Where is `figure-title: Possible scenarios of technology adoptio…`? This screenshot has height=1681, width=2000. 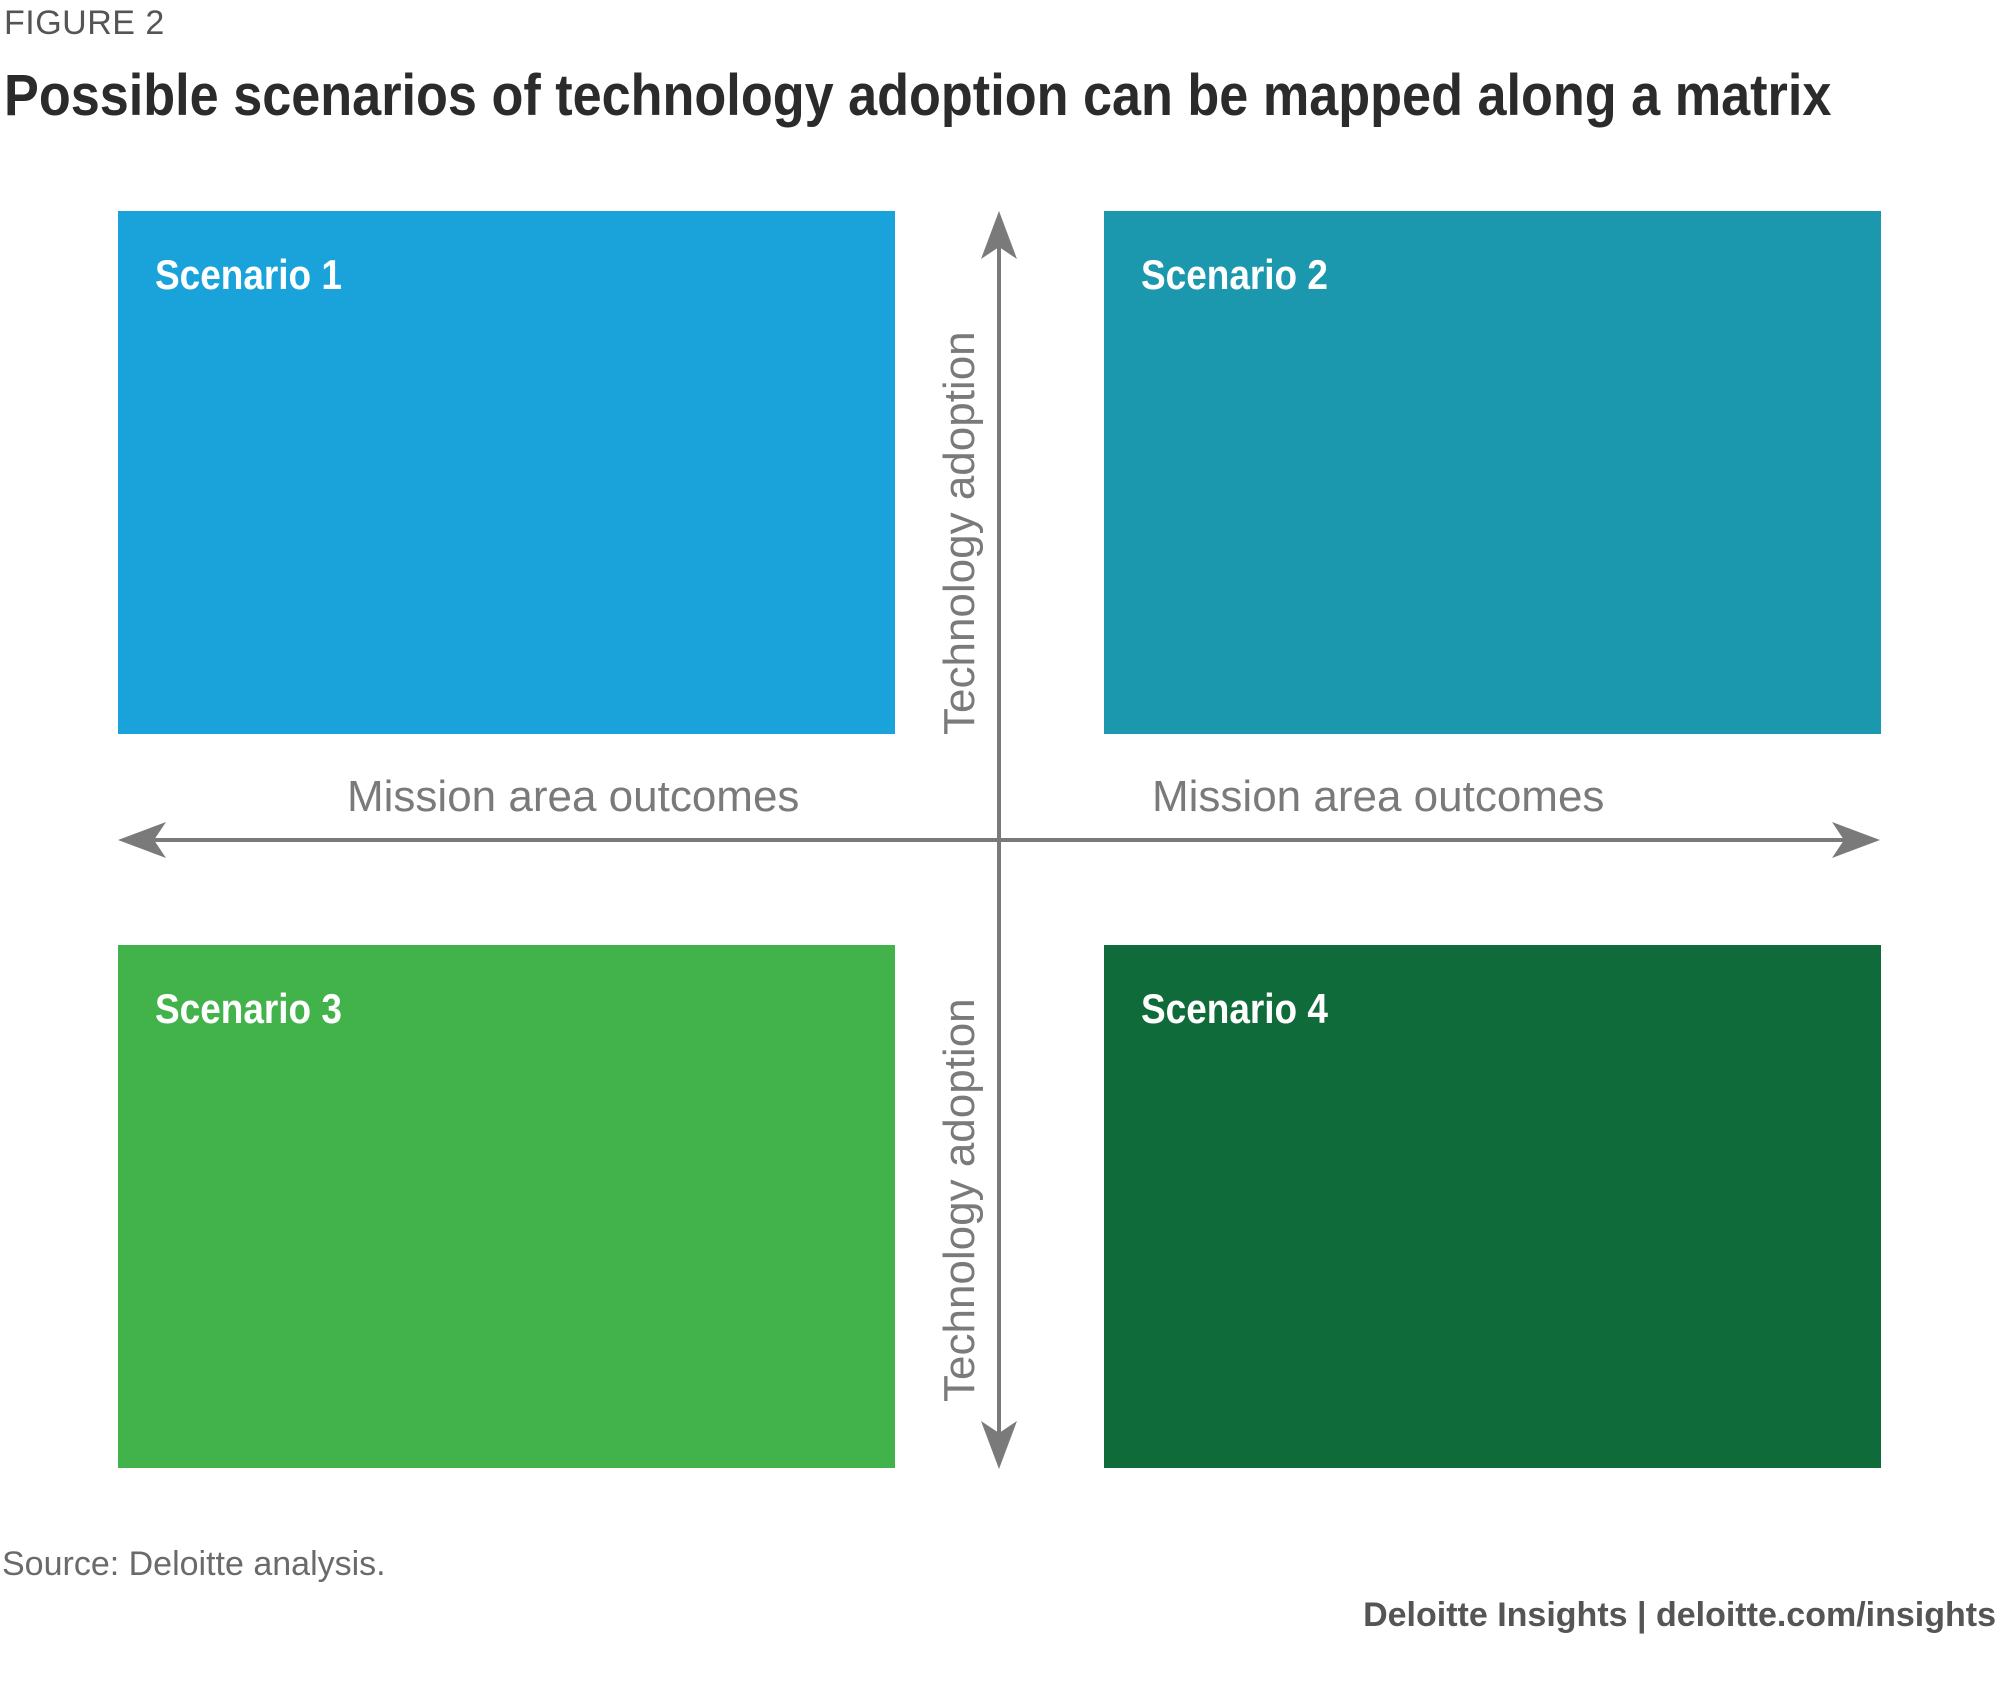
figure-title: Possible scenarios of technology adoptio… is located at coordinates (918, 95).